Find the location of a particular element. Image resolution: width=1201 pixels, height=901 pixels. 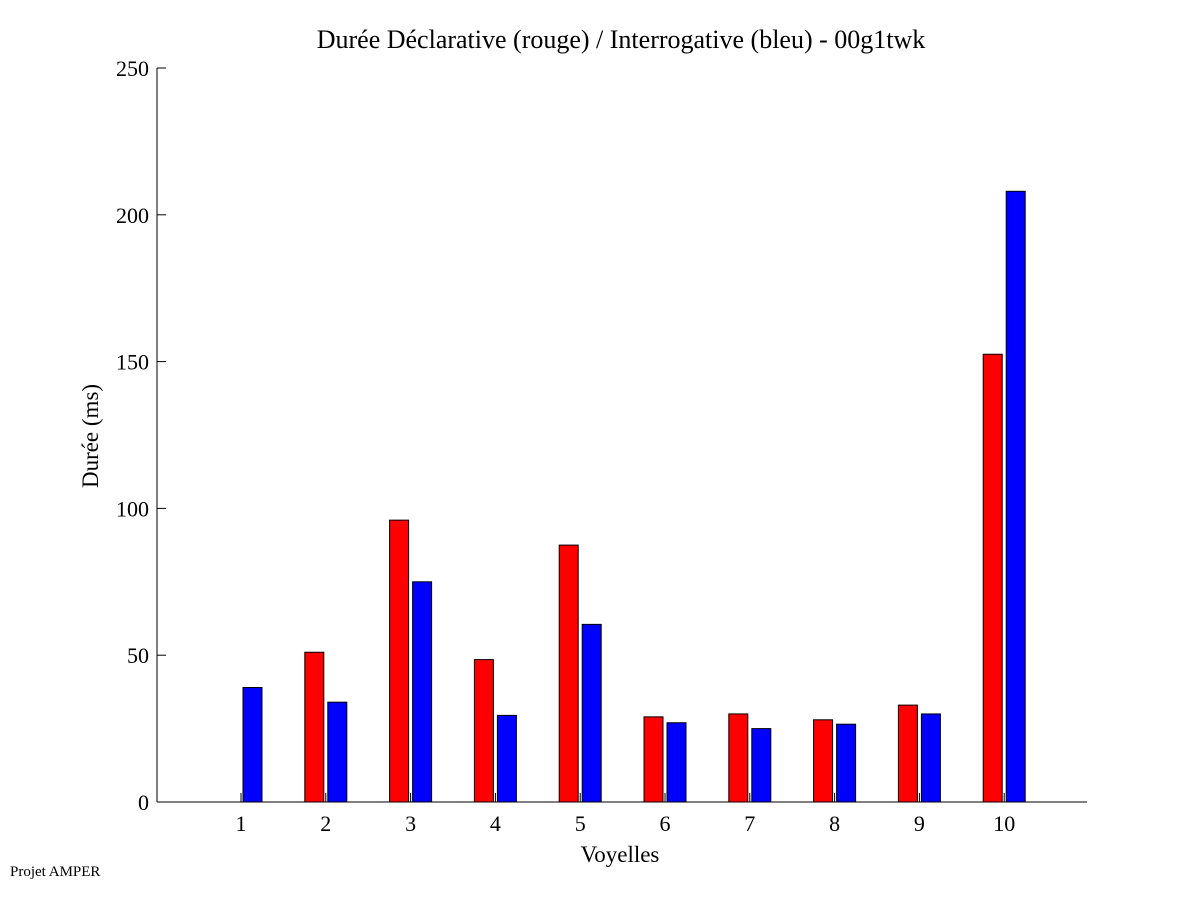

x-tick-label: 7 is located at coordinates (749, 823).